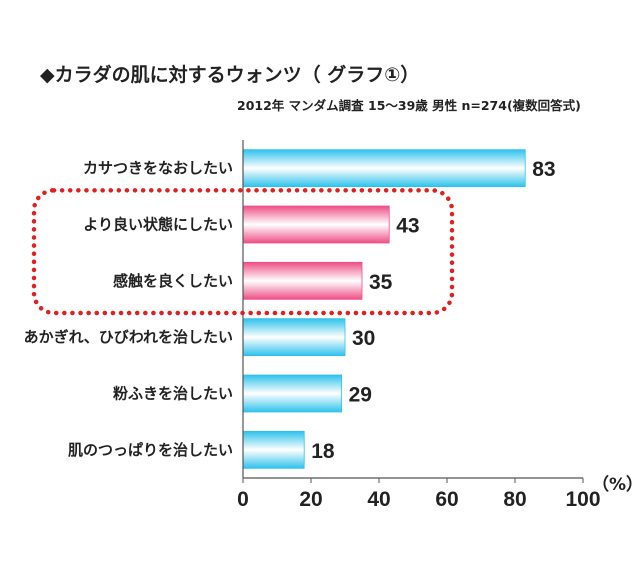 Image resolution: width=640 pixels, height=573 pixels. I want to click on x-tick-label-2: 20, so click(310, 499).